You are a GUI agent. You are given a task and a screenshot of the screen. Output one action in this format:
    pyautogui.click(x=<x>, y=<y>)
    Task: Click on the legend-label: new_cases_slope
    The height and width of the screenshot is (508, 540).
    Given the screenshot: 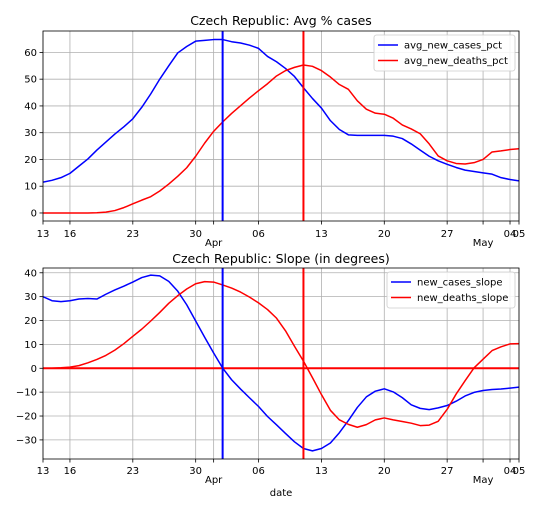 What is the action you would take?
    pyautogui.click(x=459, y=283)
    